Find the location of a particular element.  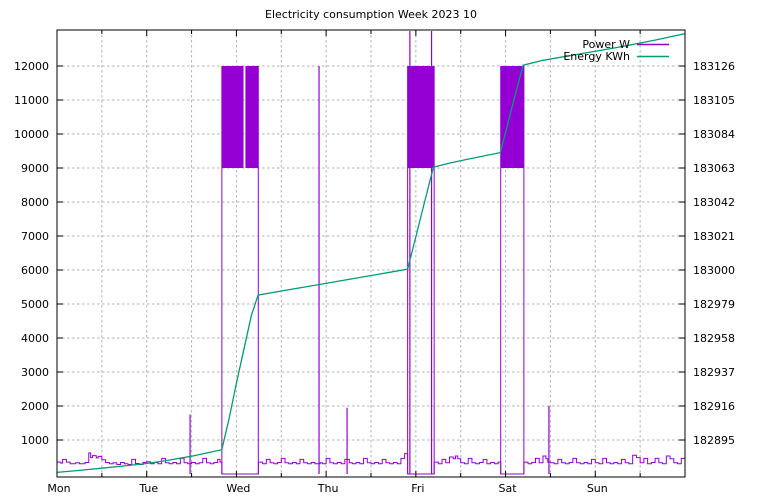

y2-axis-label: 182958 is located at coordinates (714, 338).